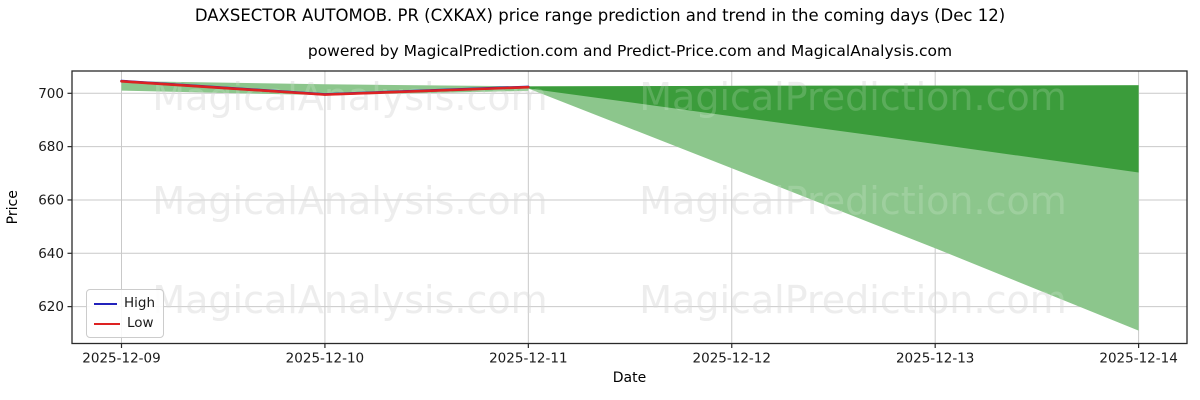  I want to click on x-tick-label: 2025-12-13, so click(935, 359).